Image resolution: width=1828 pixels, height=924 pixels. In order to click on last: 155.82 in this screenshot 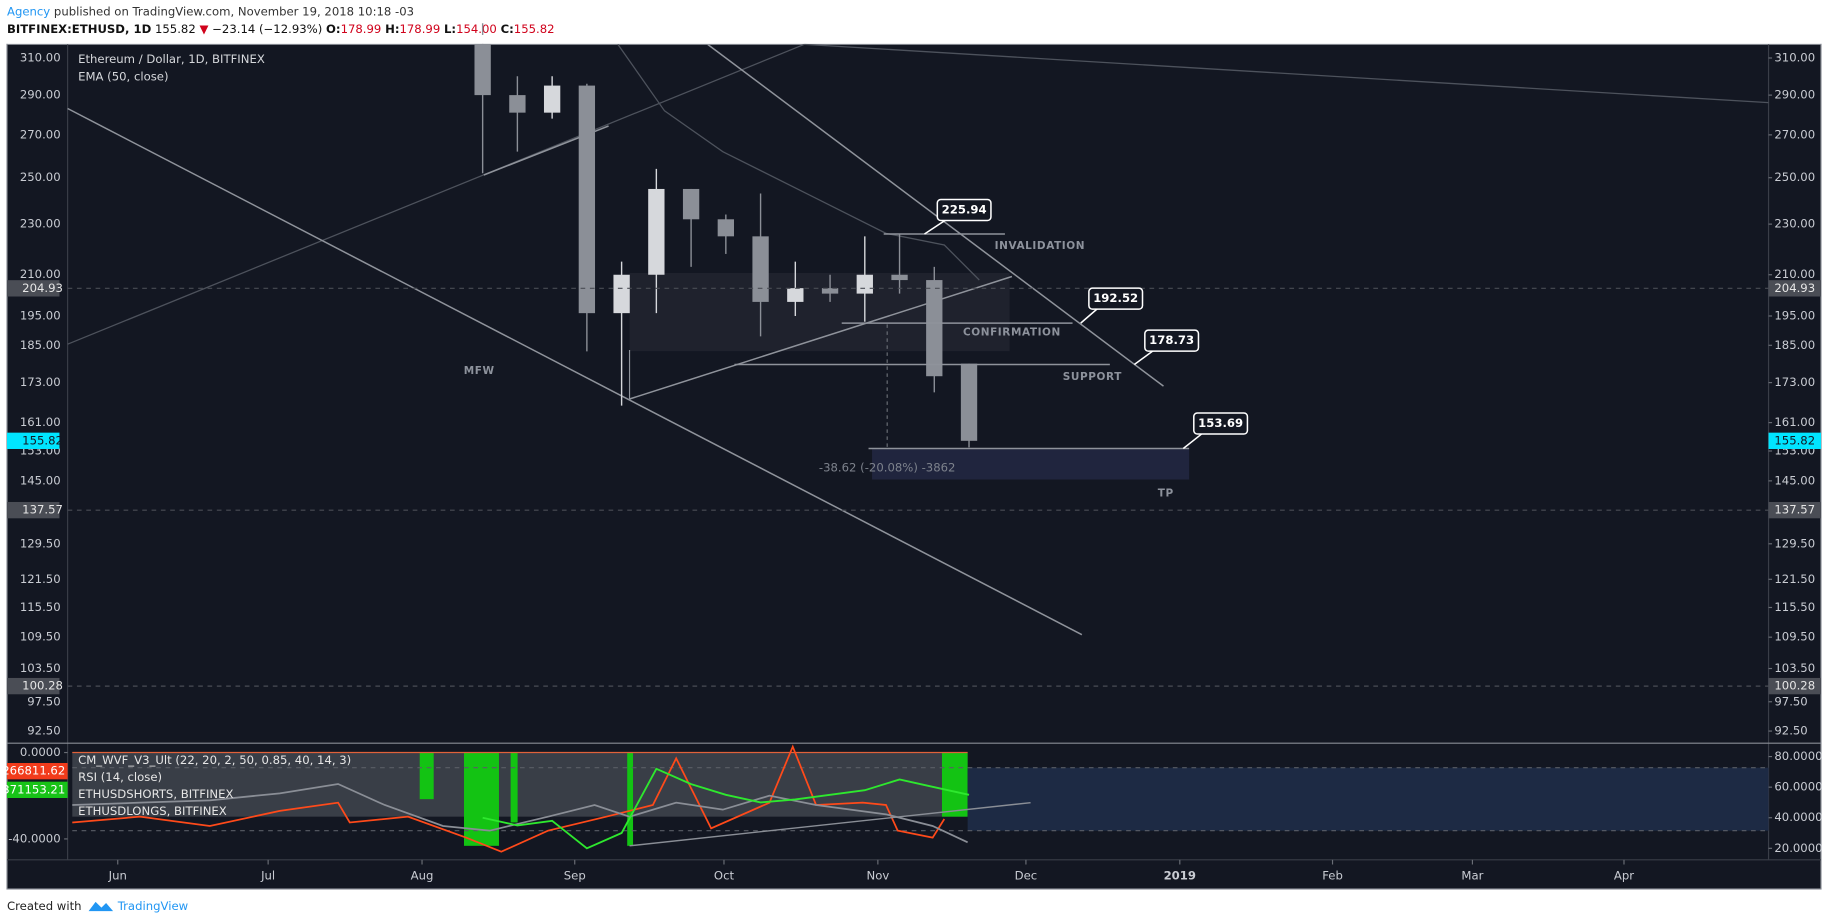, I will do `click(175, 29)`.